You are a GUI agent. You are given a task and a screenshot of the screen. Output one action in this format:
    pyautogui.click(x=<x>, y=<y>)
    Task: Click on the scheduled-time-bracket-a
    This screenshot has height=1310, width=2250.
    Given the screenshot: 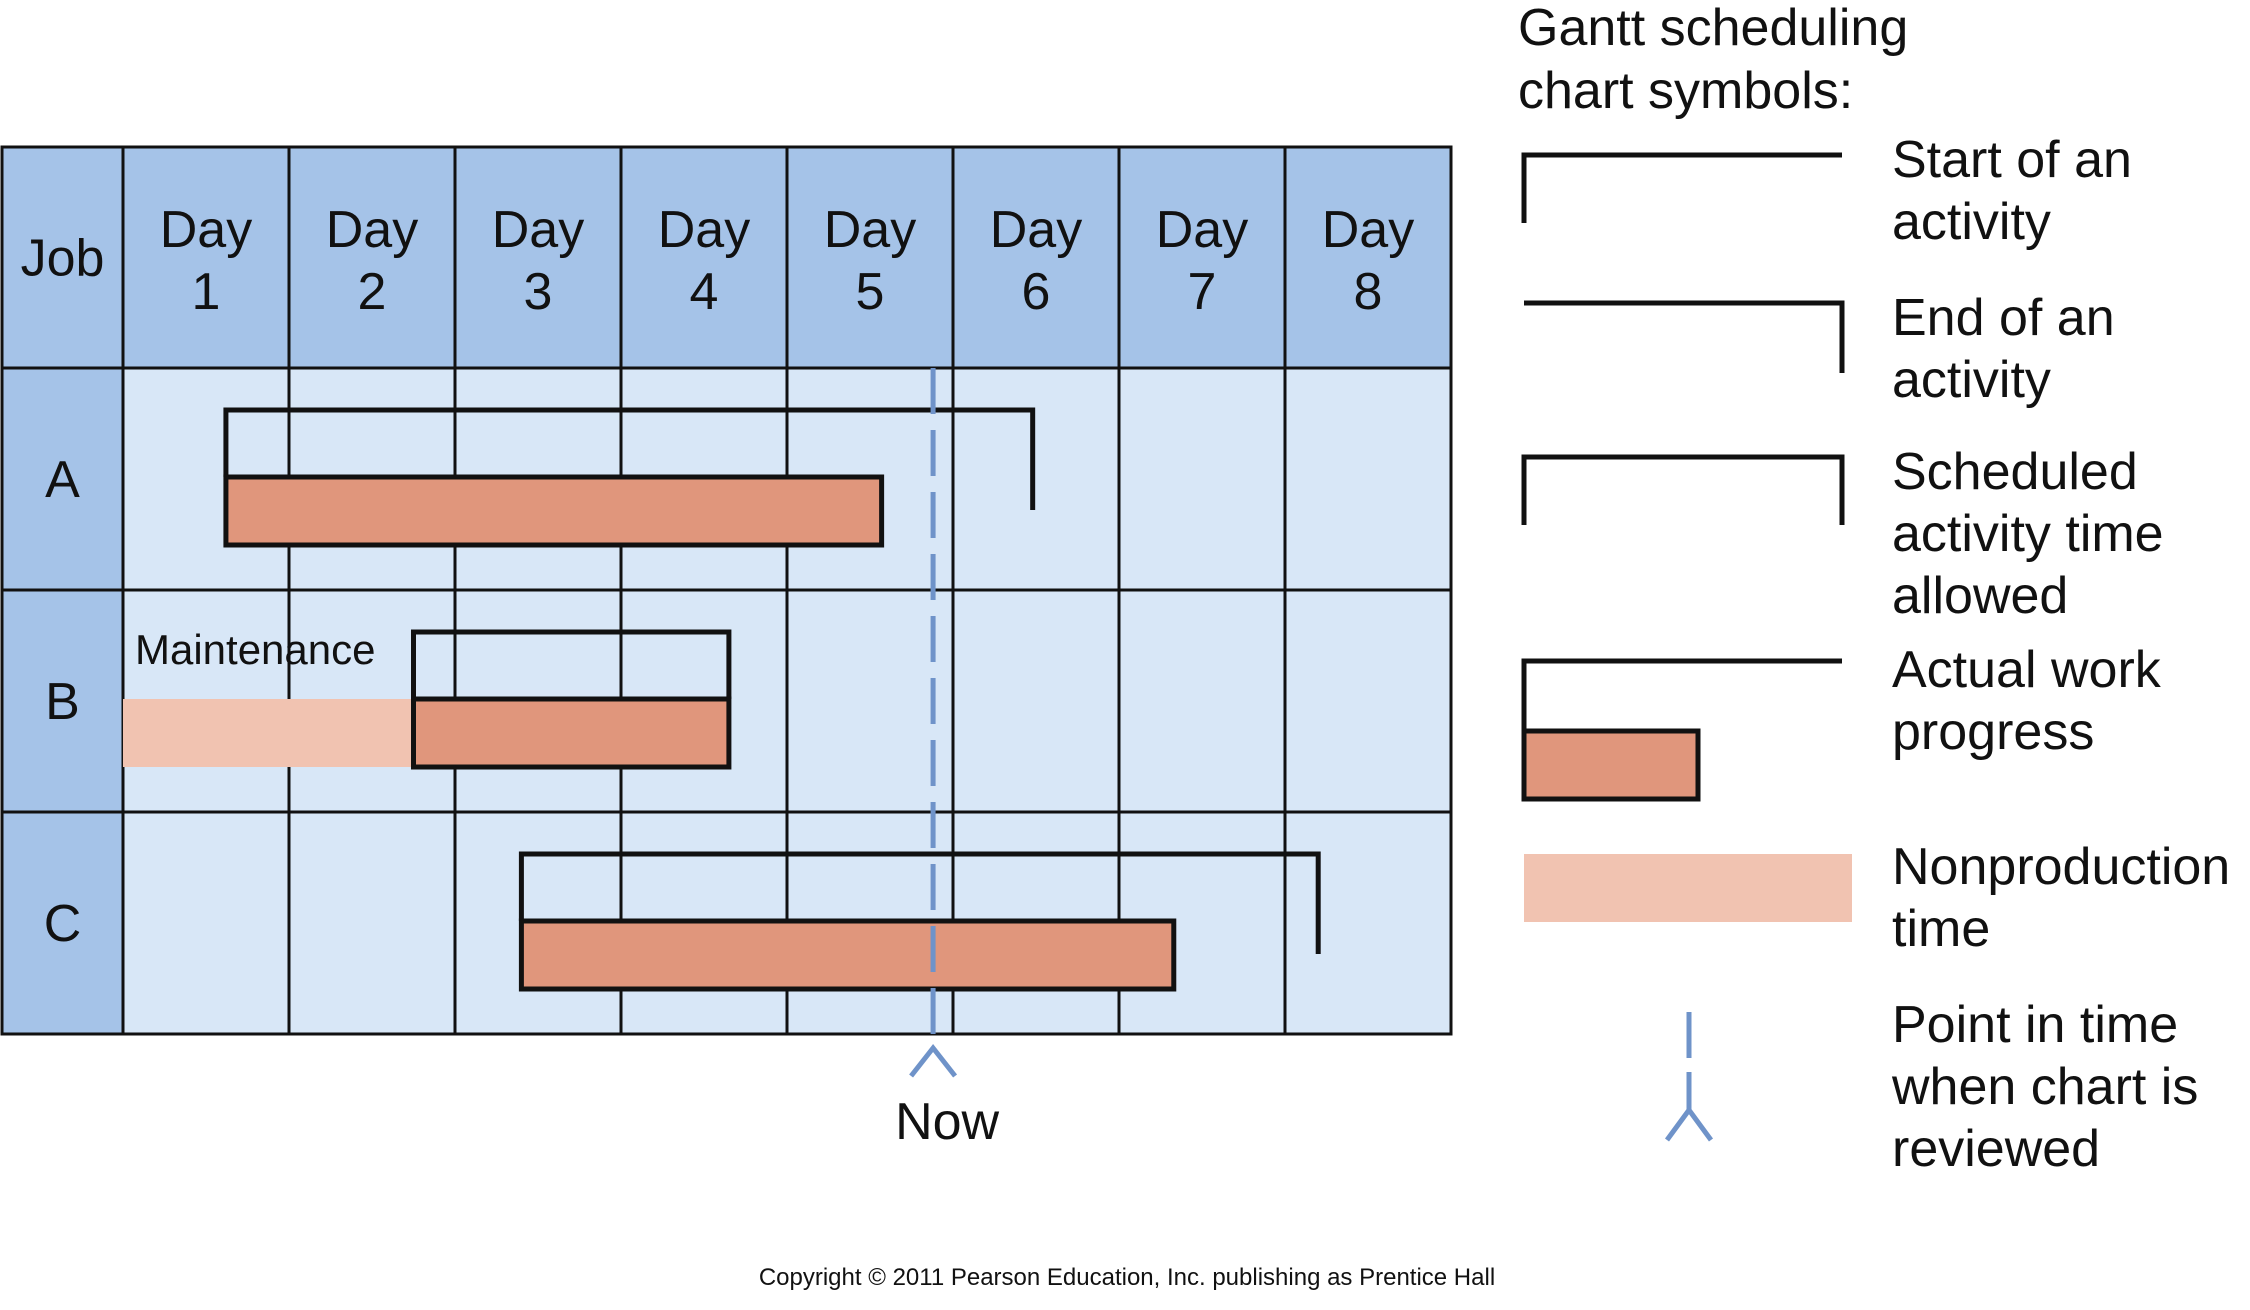 What is the action you would take?
    pyautogui.click(x=629, y=458)
    